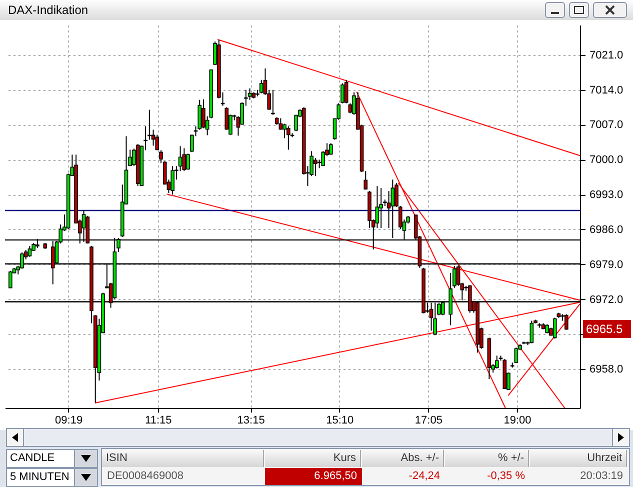 Image resolution: width=633 pixels, height=487 pixels. I want to click on x-tick-label: 17:05, so click(428, 420).